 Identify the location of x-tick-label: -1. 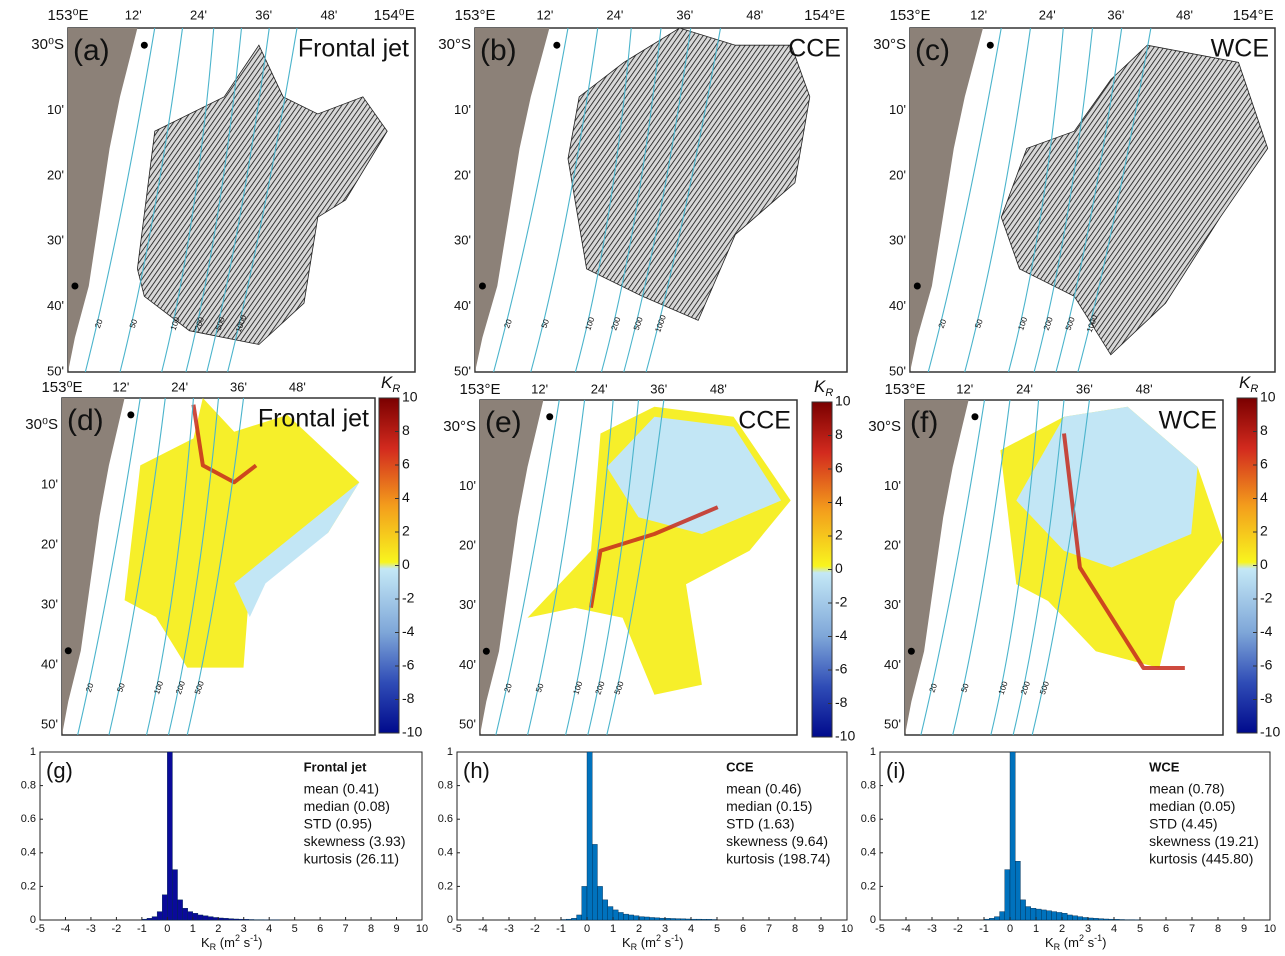
(984, 929).